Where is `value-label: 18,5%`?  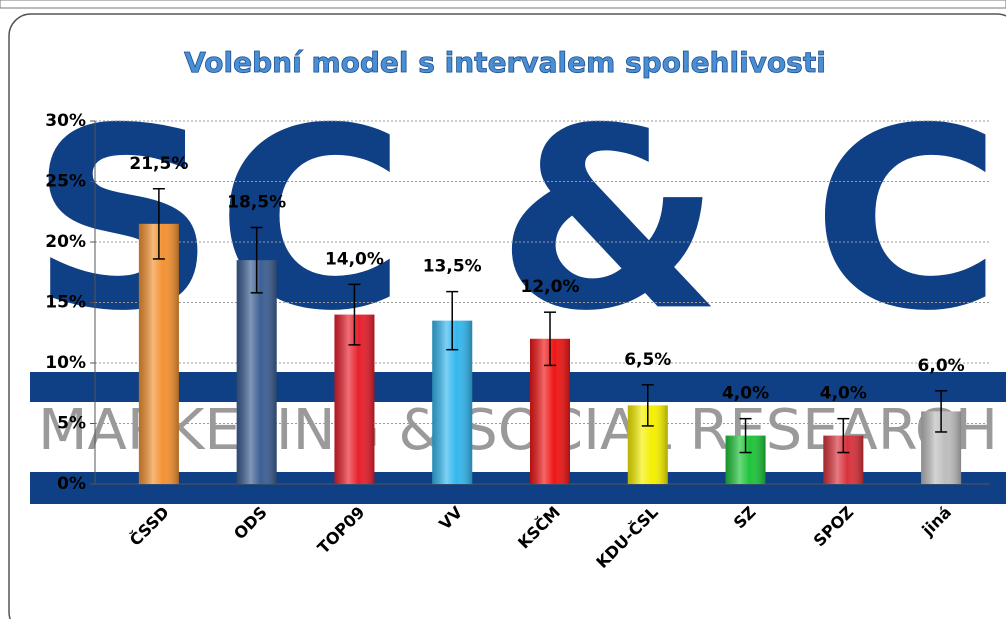
value-label: 18,5% is located at coordinates (256, 202).